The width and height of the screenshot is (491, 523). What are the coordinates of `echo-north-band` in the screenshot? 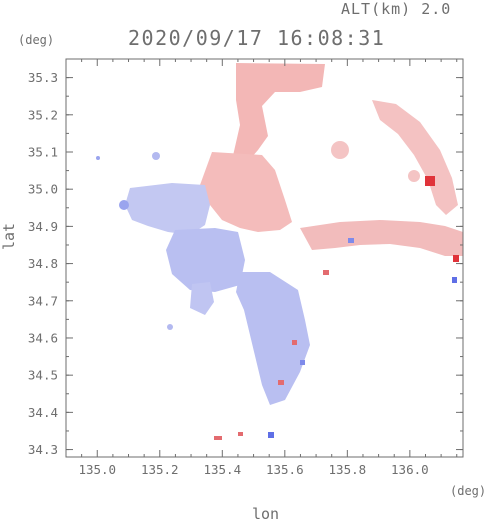 It's located at (278, 113).